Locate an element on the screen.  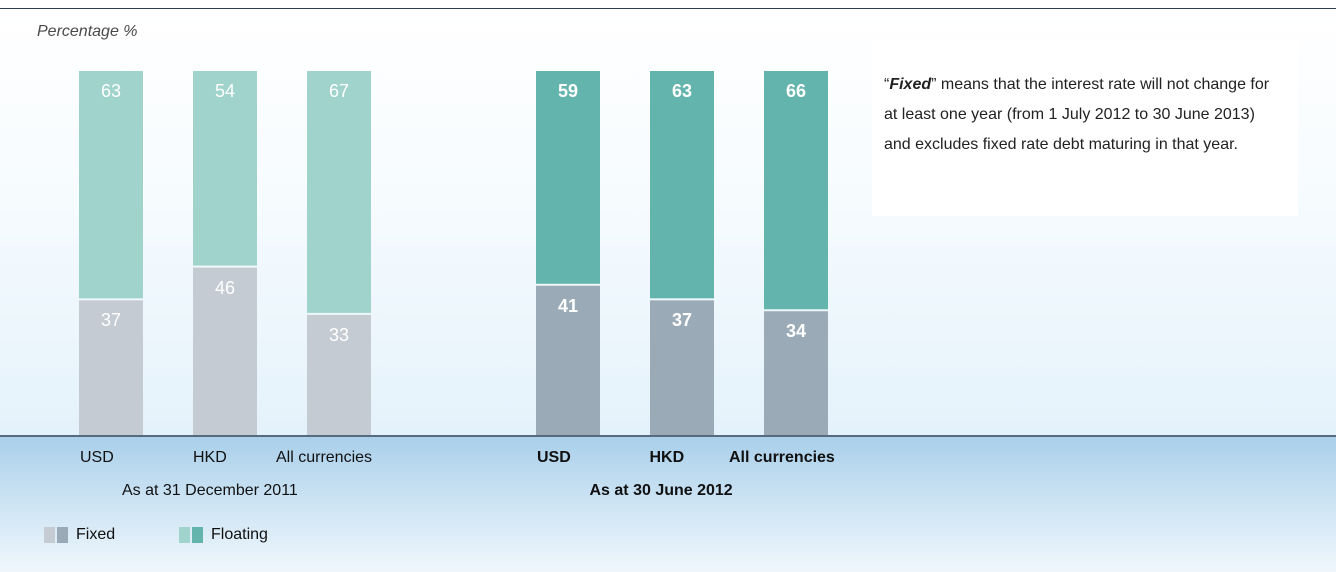
group-label-0: As at 31 December 2011 is located at coordinates (210, 490).